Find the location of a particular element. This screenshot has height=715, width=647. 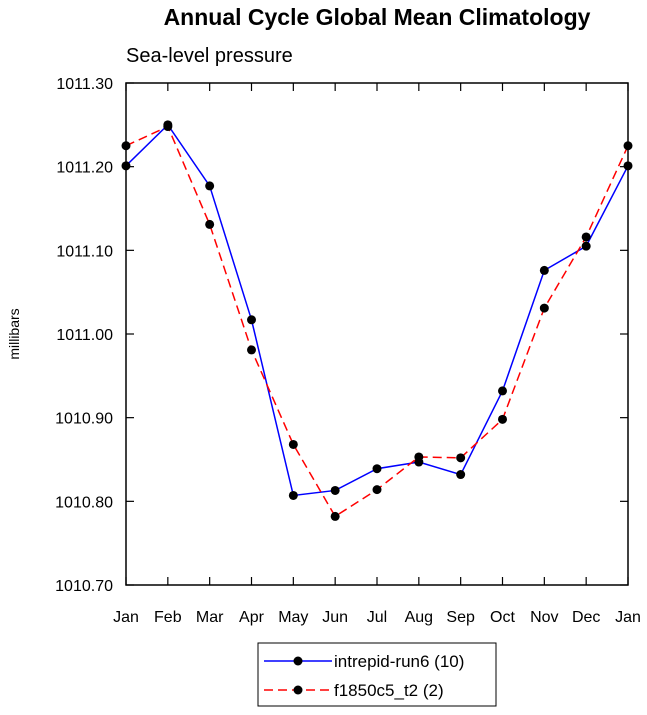

legend-label-0: intrepid-run6 (10) is located at coordinates (399, 661).